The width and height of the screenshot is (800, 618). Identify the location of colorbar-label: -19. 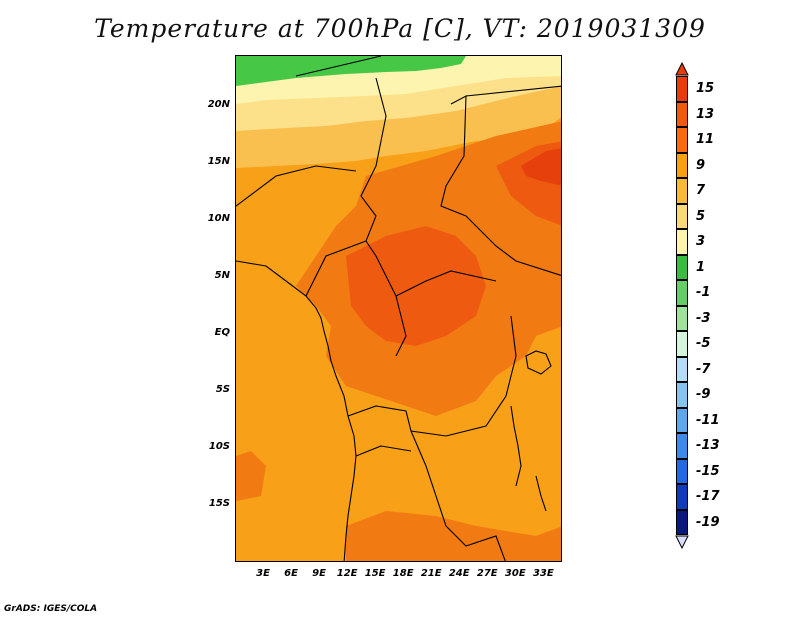
(708, 522).